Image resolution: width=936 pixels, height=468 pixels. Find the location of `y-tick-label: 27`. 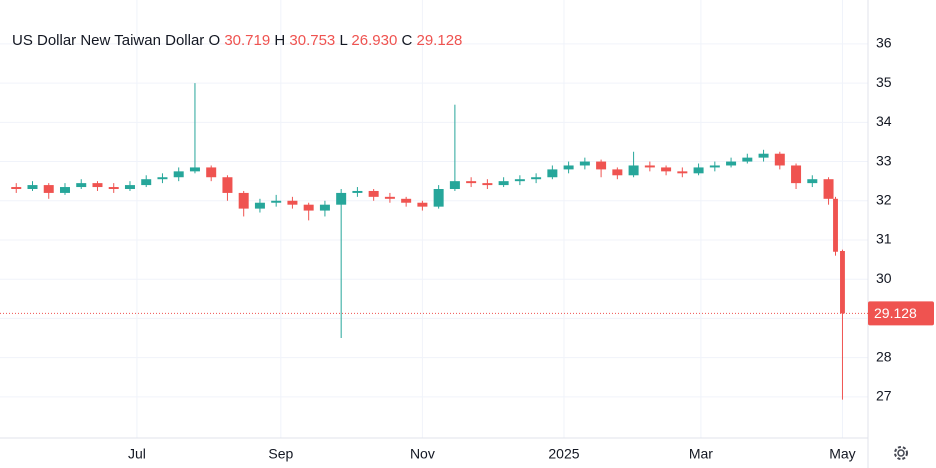

y-tick-label: 27 is located at coordinates (884, 396).